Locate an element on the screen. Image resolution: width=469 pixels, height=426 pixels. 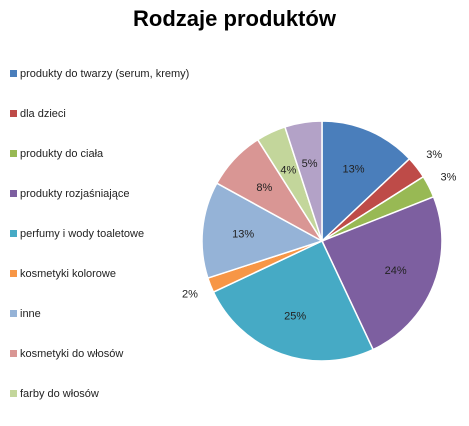
legend-label: produkty rozjaśniające is located at coordinates (75, 194).